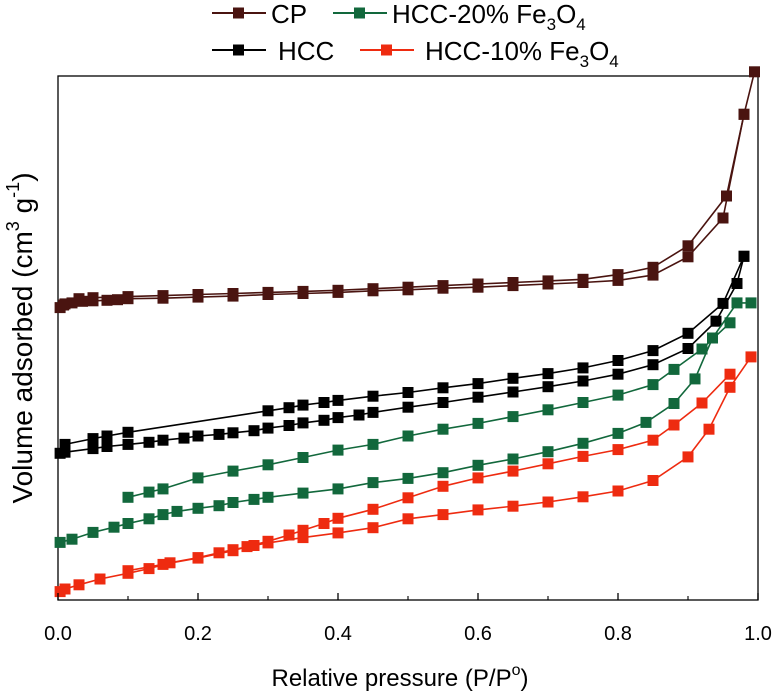  Describe the element at coordinates (525, 678) in the screenshot. I see `x-axis-label-end: )` at that location.